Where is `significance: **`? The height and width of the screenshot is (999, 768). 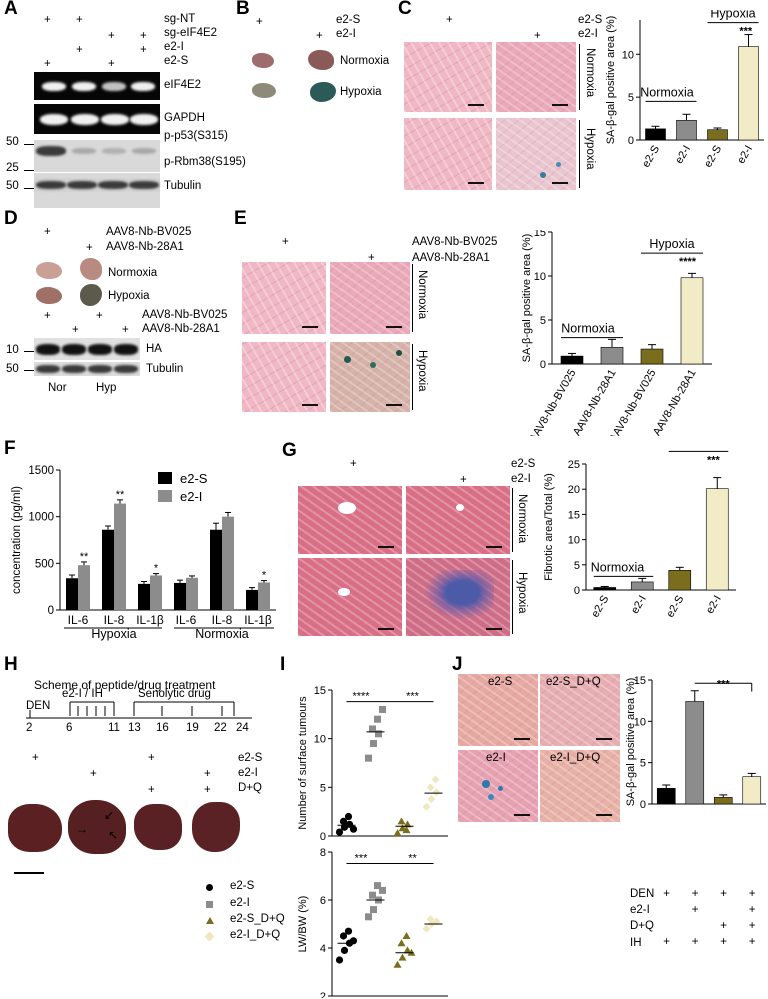 significance: ** is located at coordinates (412, 859).